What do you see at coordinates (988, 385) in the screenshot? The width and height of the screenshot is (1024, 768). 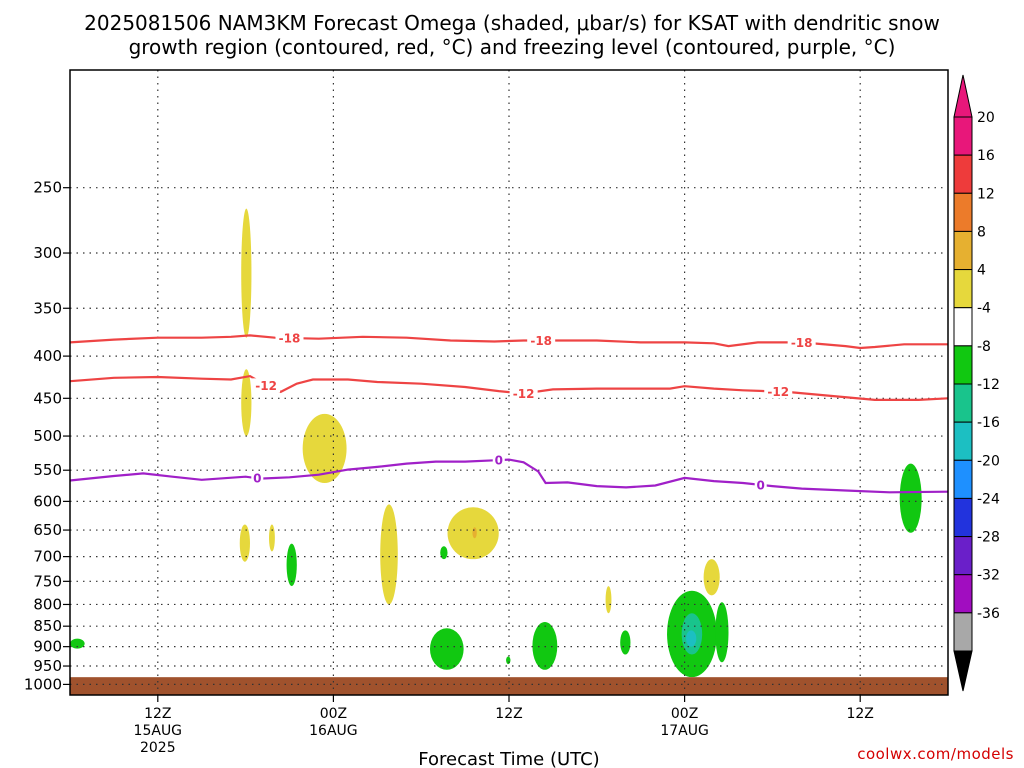 I see `colorbar-label: -12` at bounding box center [988, 385].